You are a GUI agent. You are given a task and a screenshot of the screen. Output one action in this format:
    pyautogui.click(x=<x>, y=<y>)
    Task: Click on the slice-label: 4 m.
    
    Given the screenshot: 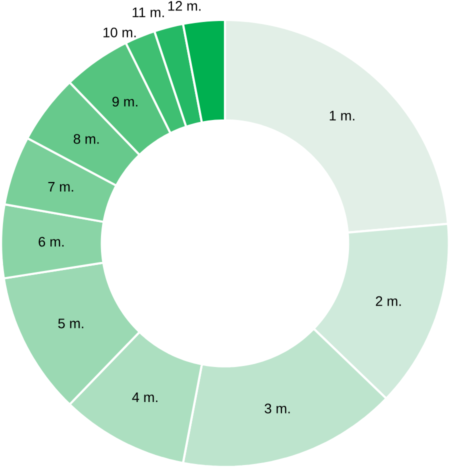 What is the action you would take?
    pyautogui.click(x=145, y=397)
    